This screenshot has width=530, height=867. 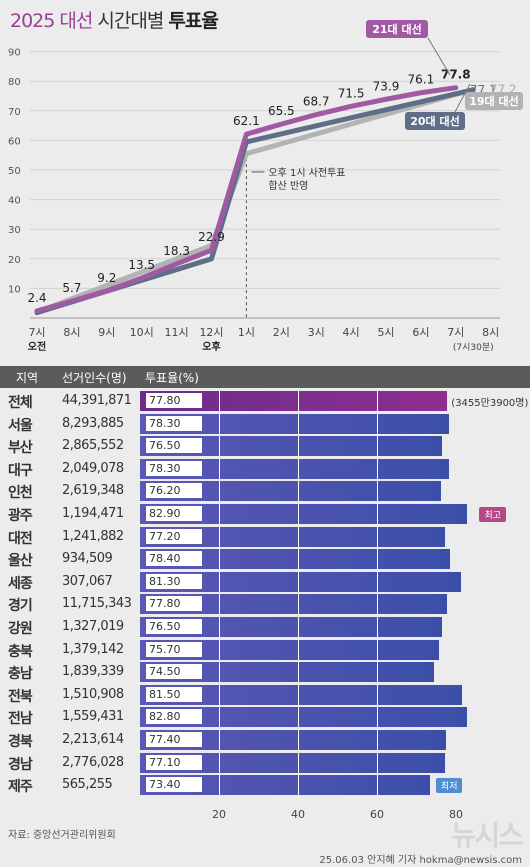 What do you see at coordinates (20, 719) in the screenshot?
I see `region-name: 전남` at bounding box center [20, 719].